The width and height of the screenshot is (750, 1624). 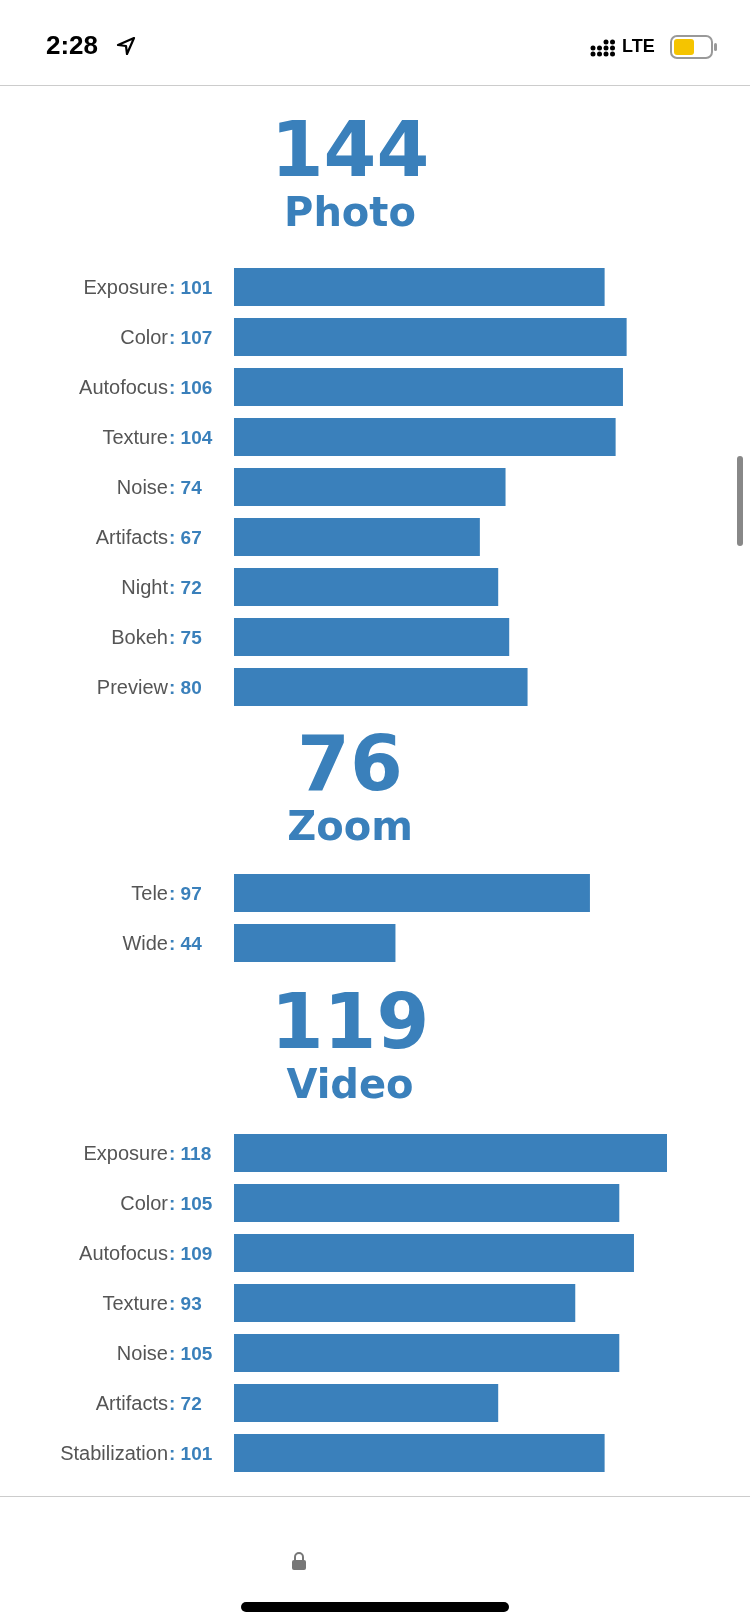 I want to click on data-label: : 97, so click(x=185, y=893).